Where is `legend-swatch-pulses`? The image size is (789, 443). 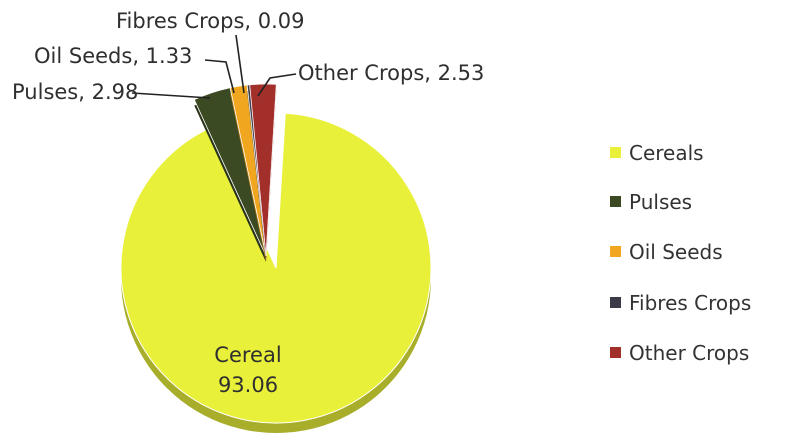 legend-swatch-pulses is located at coordinates (615, 201).